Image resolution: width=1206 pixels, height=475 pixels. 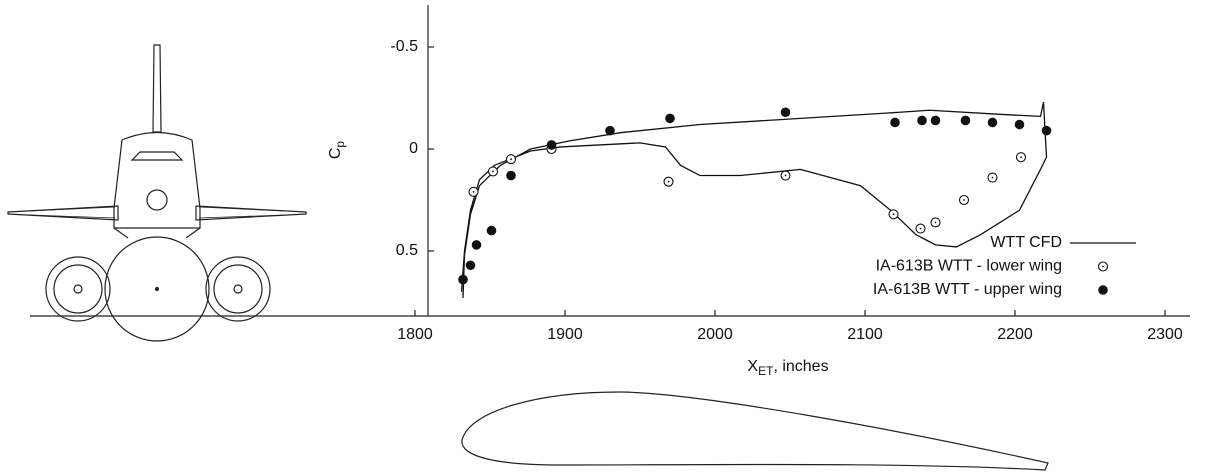 What do you see at coordinates (755, 431) in the screenshot?
I see `airfoil-drawing` at bounding box center [755, 431].